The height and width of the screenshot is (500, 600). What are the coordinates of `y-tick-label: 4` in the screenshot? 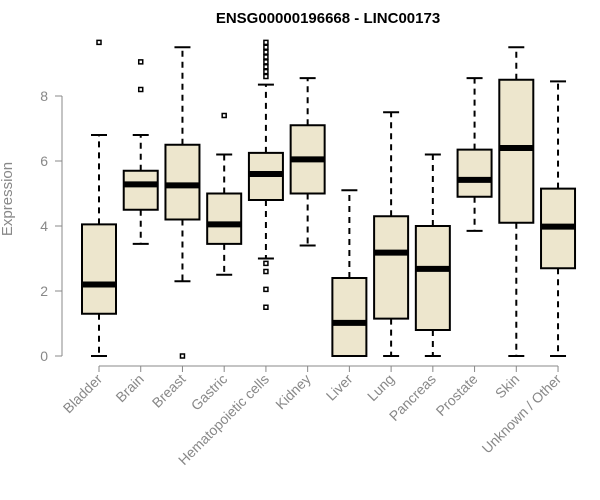 It's located at (44, 226).